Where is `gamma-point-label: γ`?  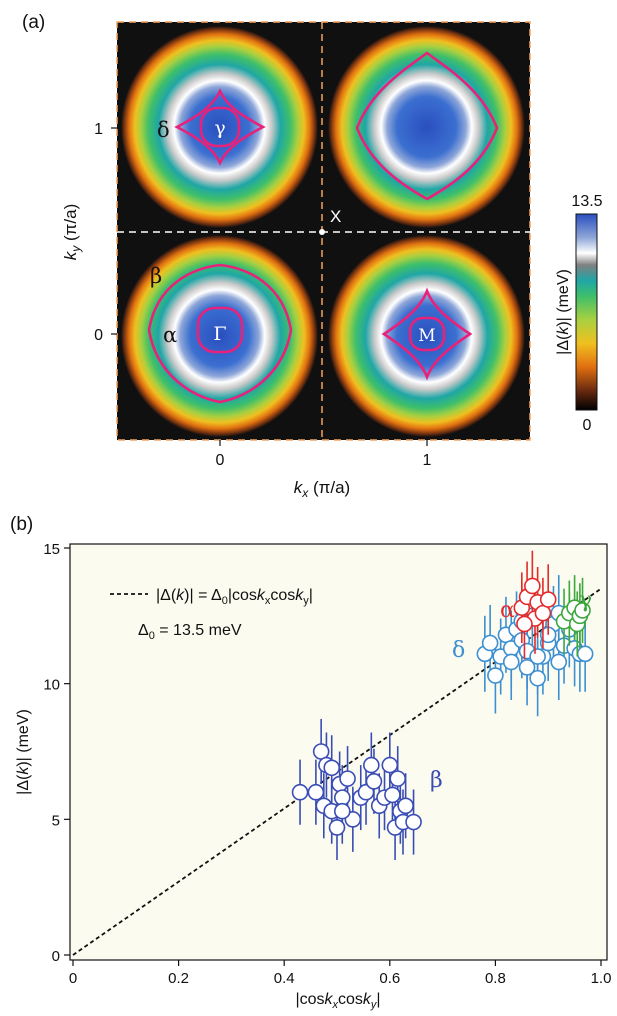
gamma-point-label: γ is located at coordinates (219, 128).